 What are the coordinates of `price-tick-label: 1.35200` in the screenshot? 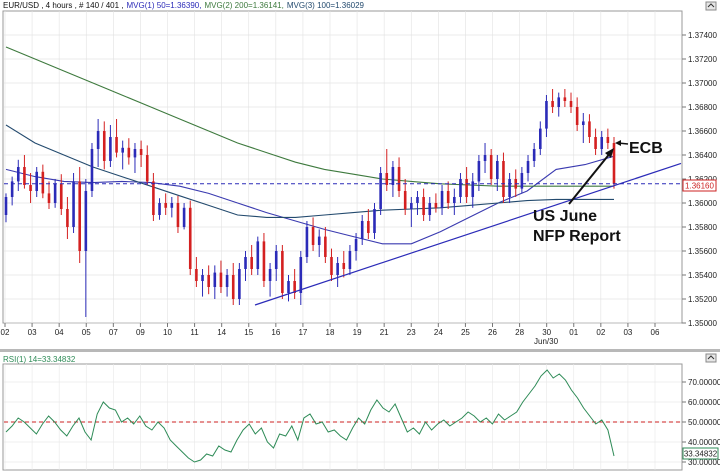 It's located at (702, 299).